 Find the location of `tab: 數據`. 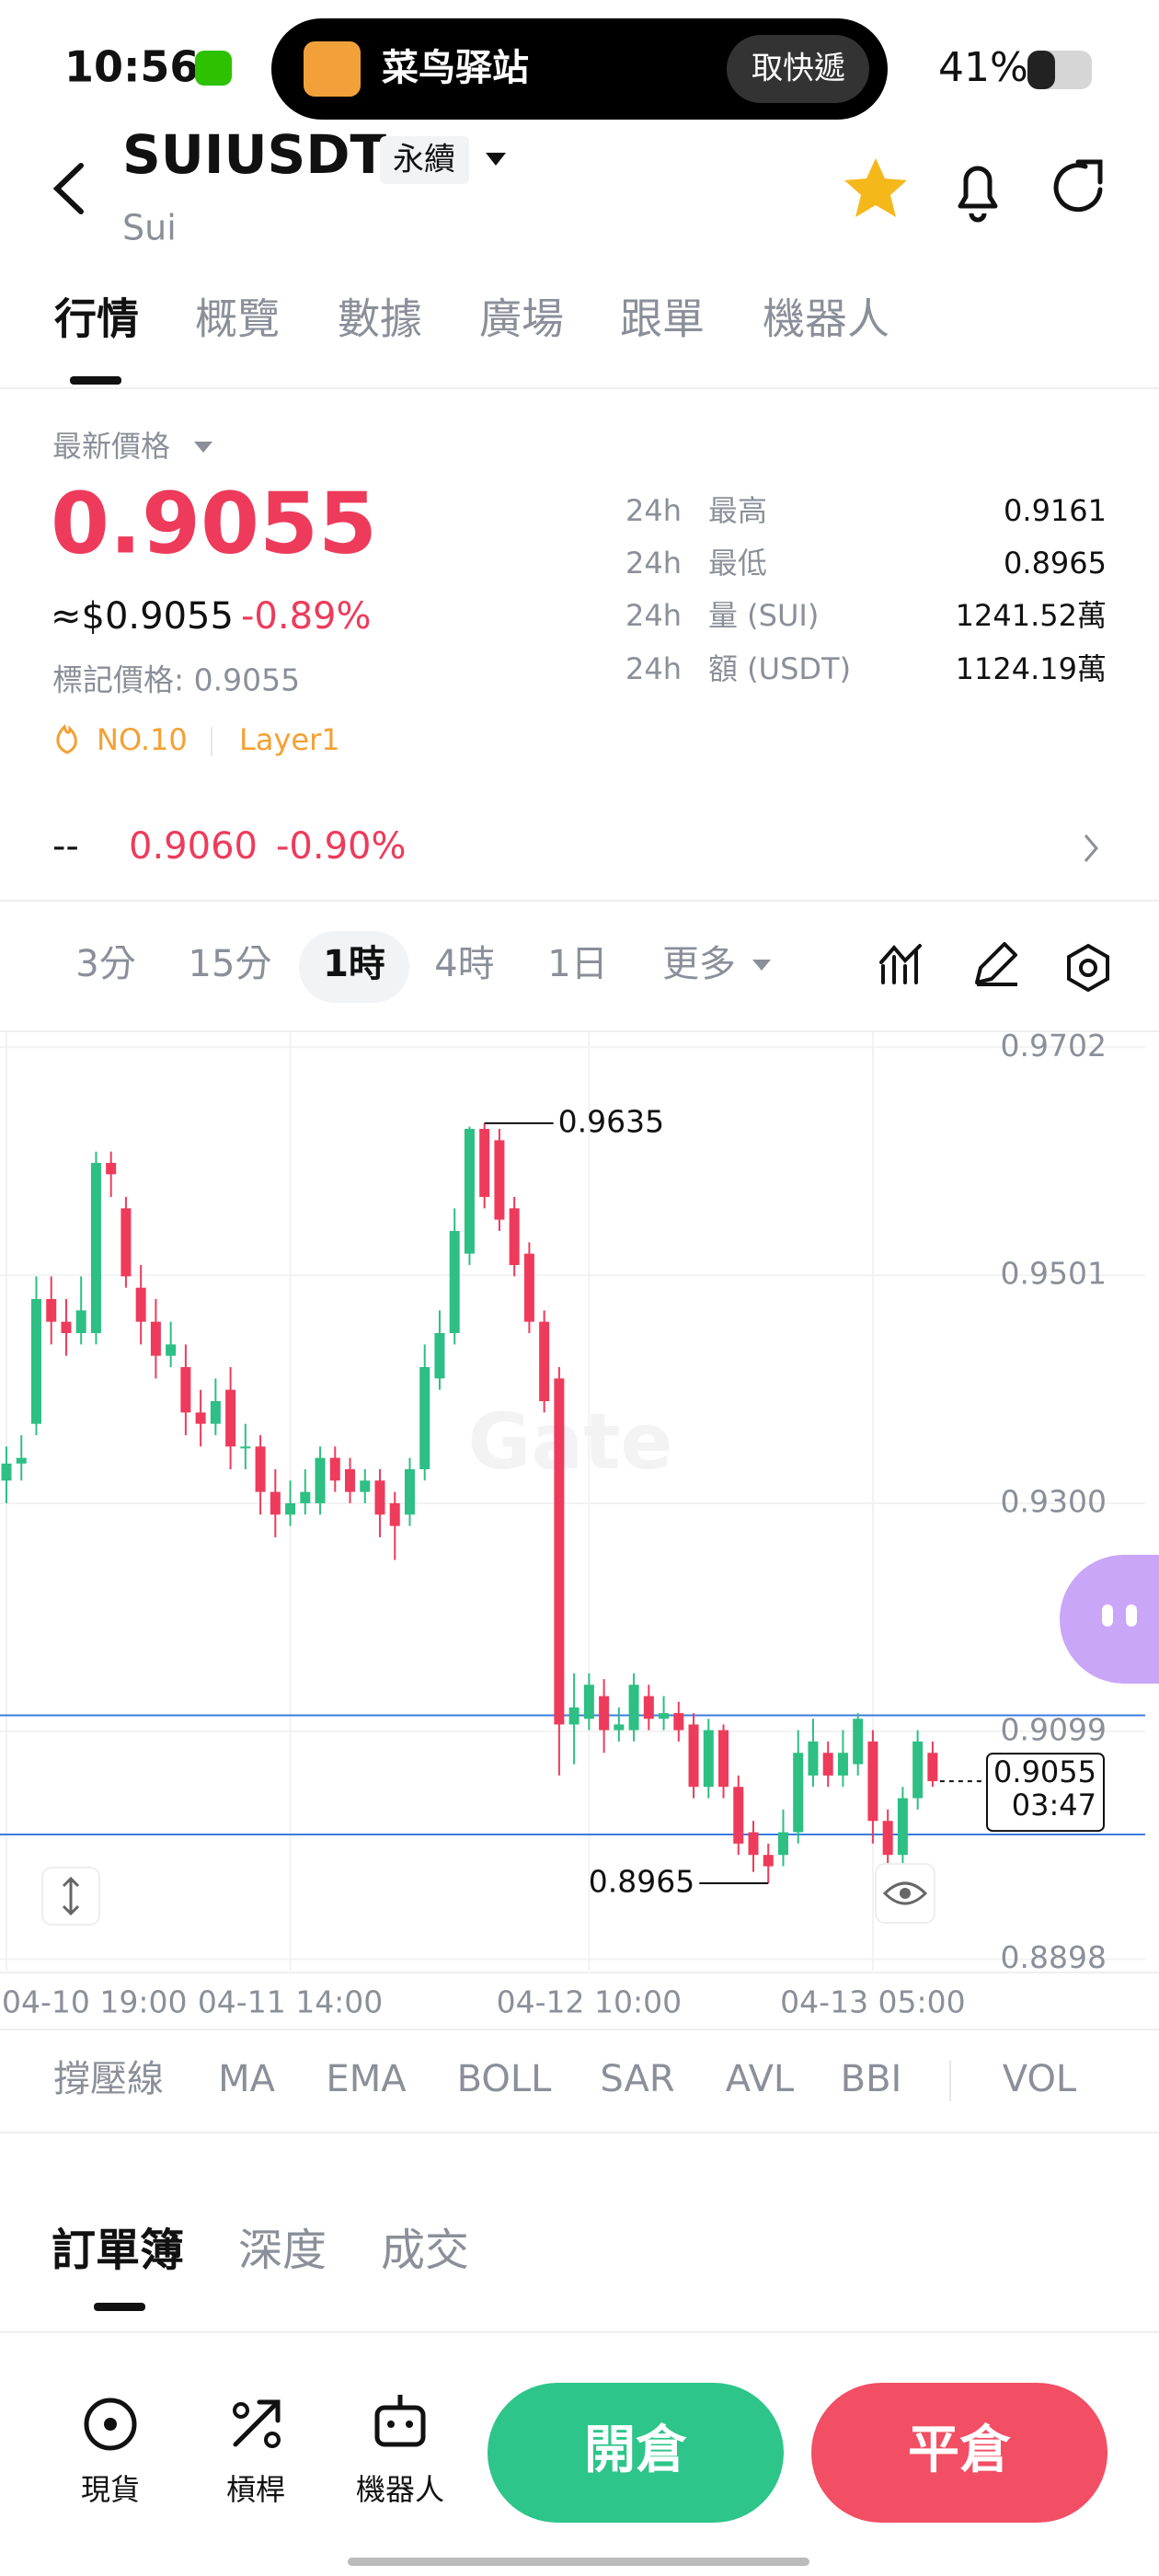

tab: 數據 is located at coordinates (380, 319).